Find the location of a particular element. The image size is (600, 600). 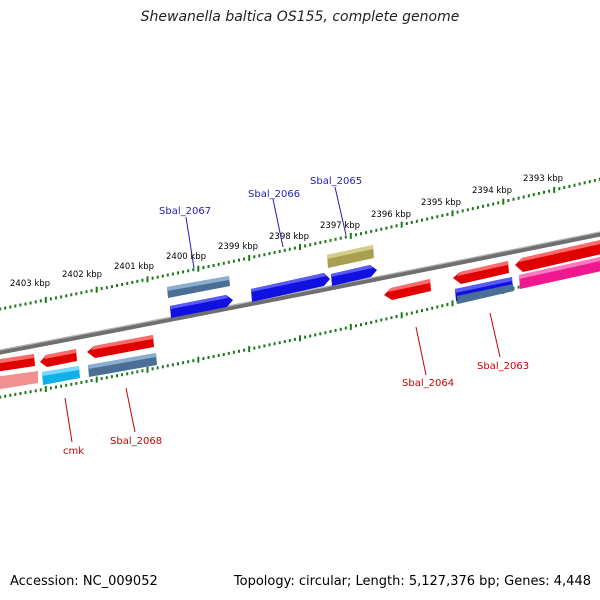

scale-label: 2398 kbp is located at coordinates (289, 237).